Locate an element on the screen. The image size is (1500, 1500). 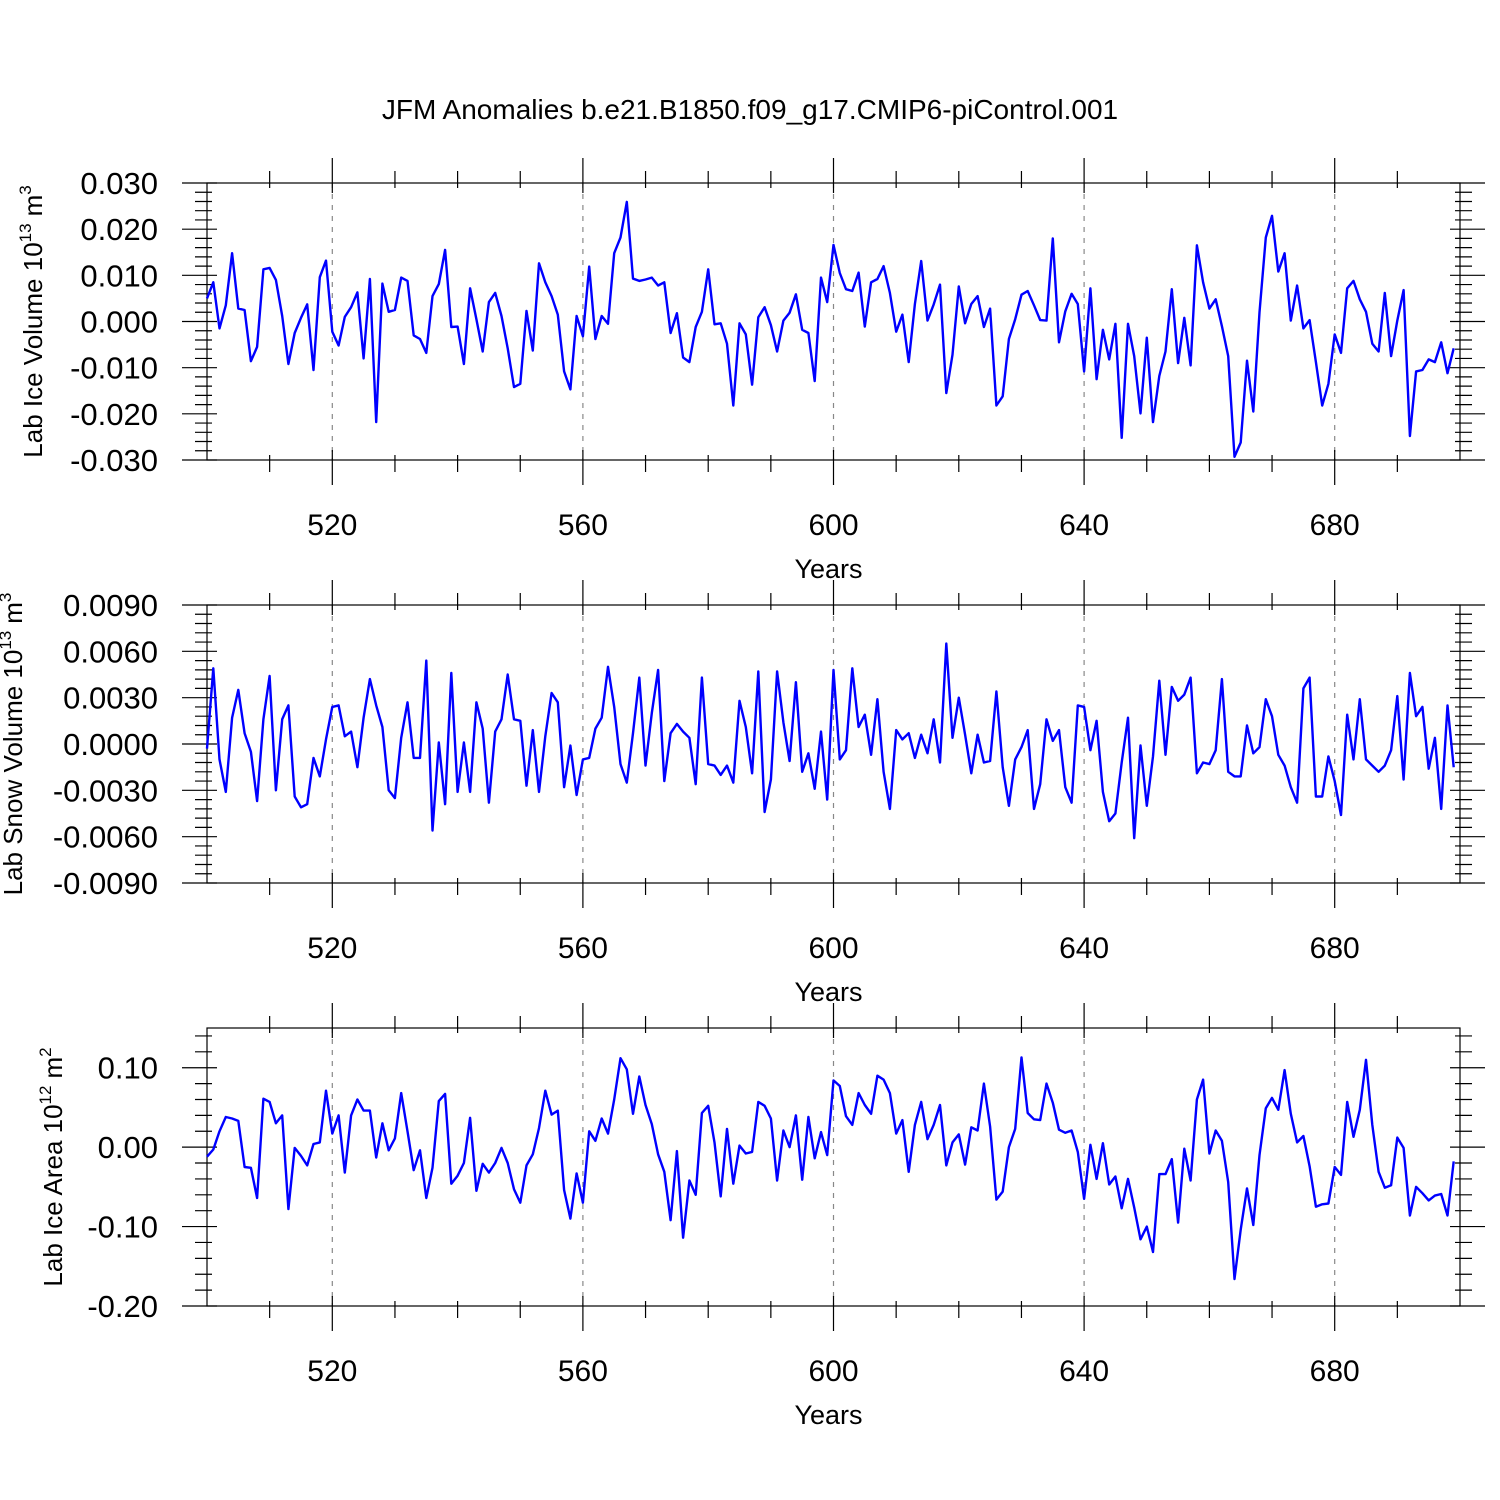
snow-volume-x-tick-label: 680 is located at coordinates (1335, 948).